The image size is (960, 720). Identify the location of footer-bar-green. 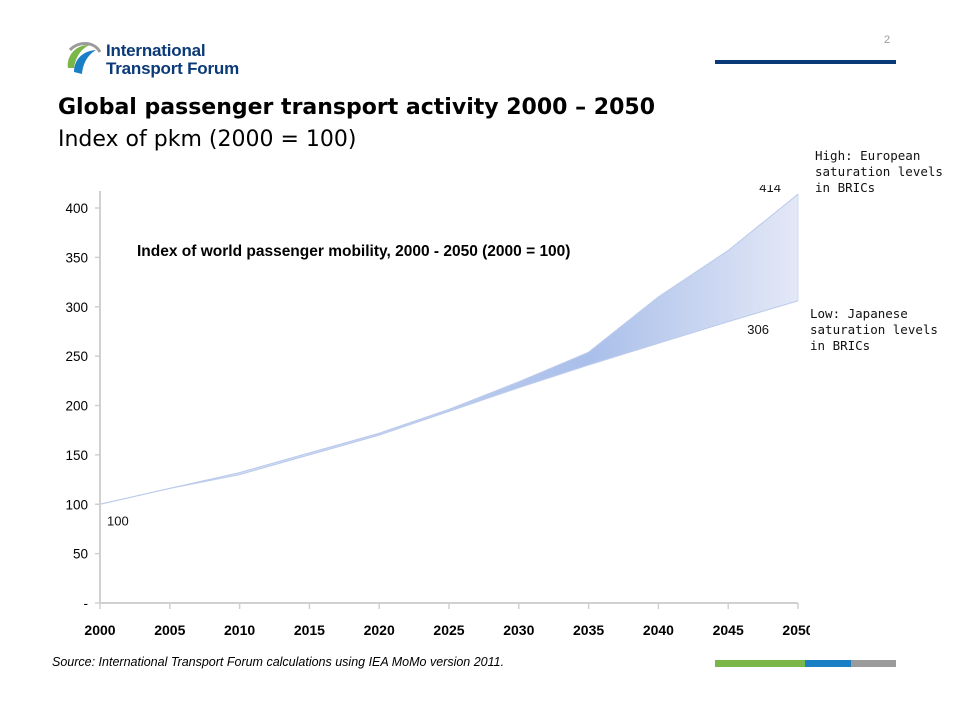
(760, 663).